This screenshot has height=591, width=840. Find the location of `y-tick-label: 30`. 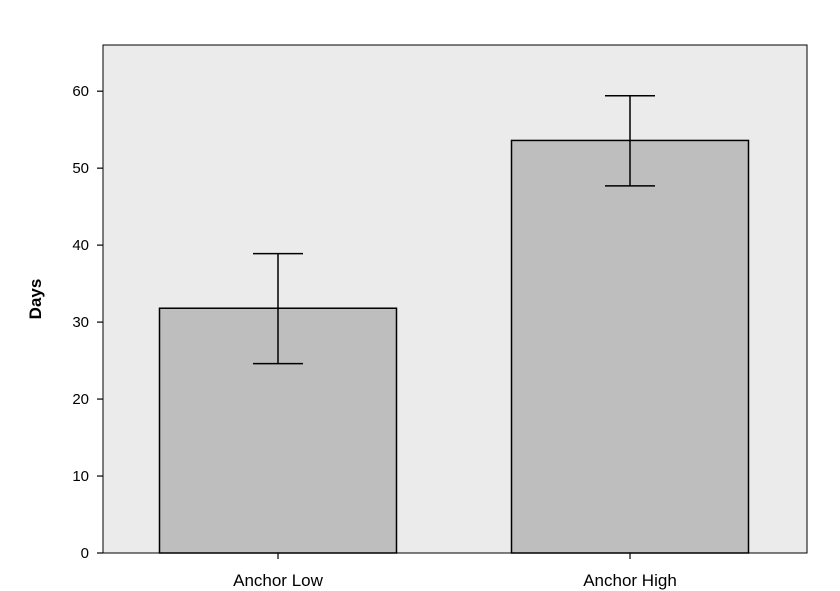

y-tick-label: 30 is located at coordinates (80, 322).